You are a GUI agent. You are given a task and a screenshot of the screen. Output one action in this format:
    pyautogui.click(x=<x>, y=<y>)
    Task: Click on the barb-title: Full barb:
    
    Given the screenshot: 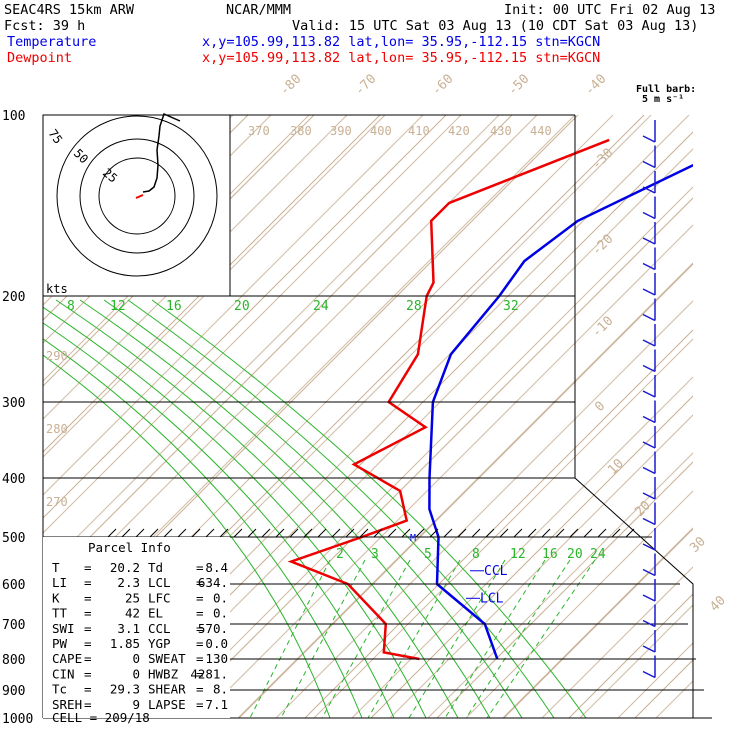 What is the action you would take?
    pyautogui.click(x=666, y=89)
    